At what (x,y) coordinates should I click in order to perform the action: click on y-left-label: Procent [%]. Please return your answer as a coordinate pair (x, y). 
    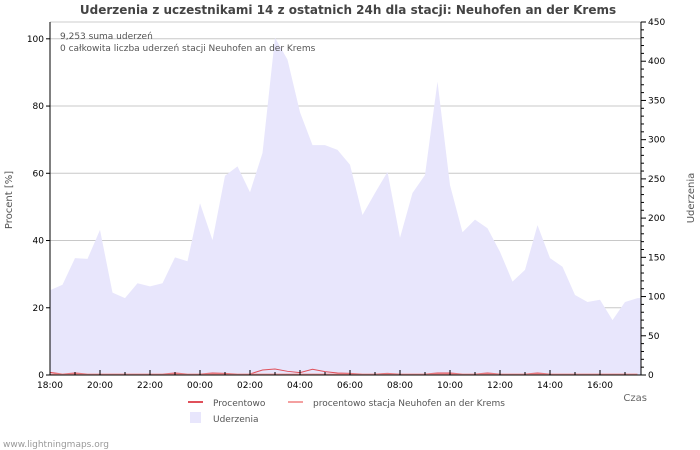
    Looking at the image, I should click on (9, 200).